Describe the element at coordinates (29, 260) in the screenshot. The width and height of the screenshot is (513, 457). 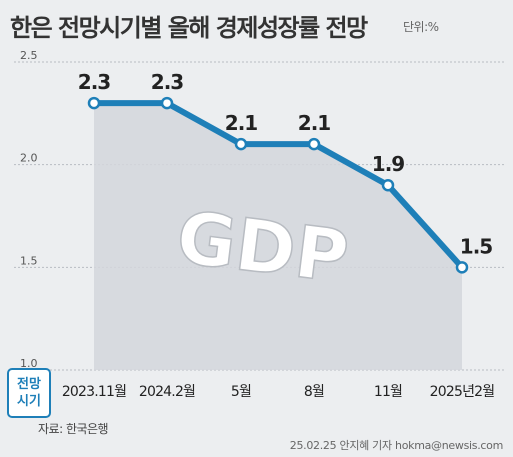
I see `y-tick-label: 1.5` at that location.